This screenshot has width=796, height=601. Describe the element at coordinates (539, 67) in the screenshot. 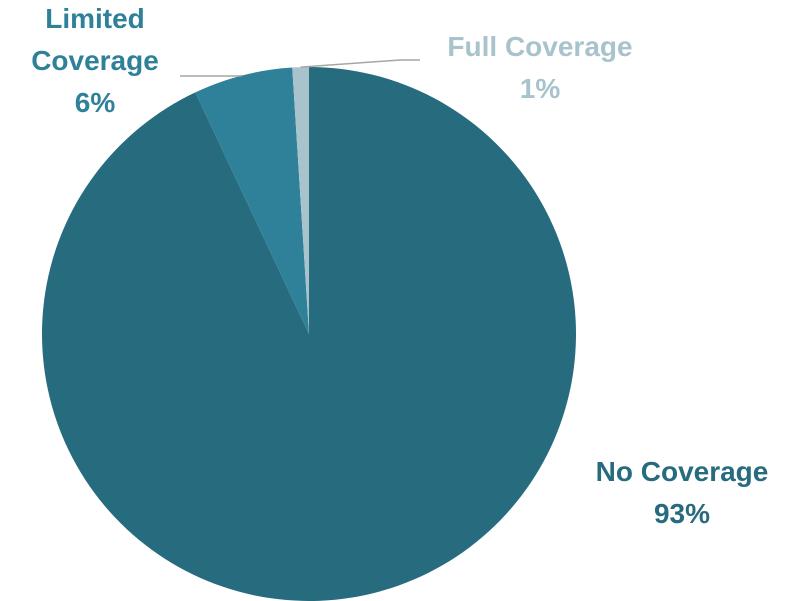

I see `label-full-coverage: Full Coverage 1%` at that location.